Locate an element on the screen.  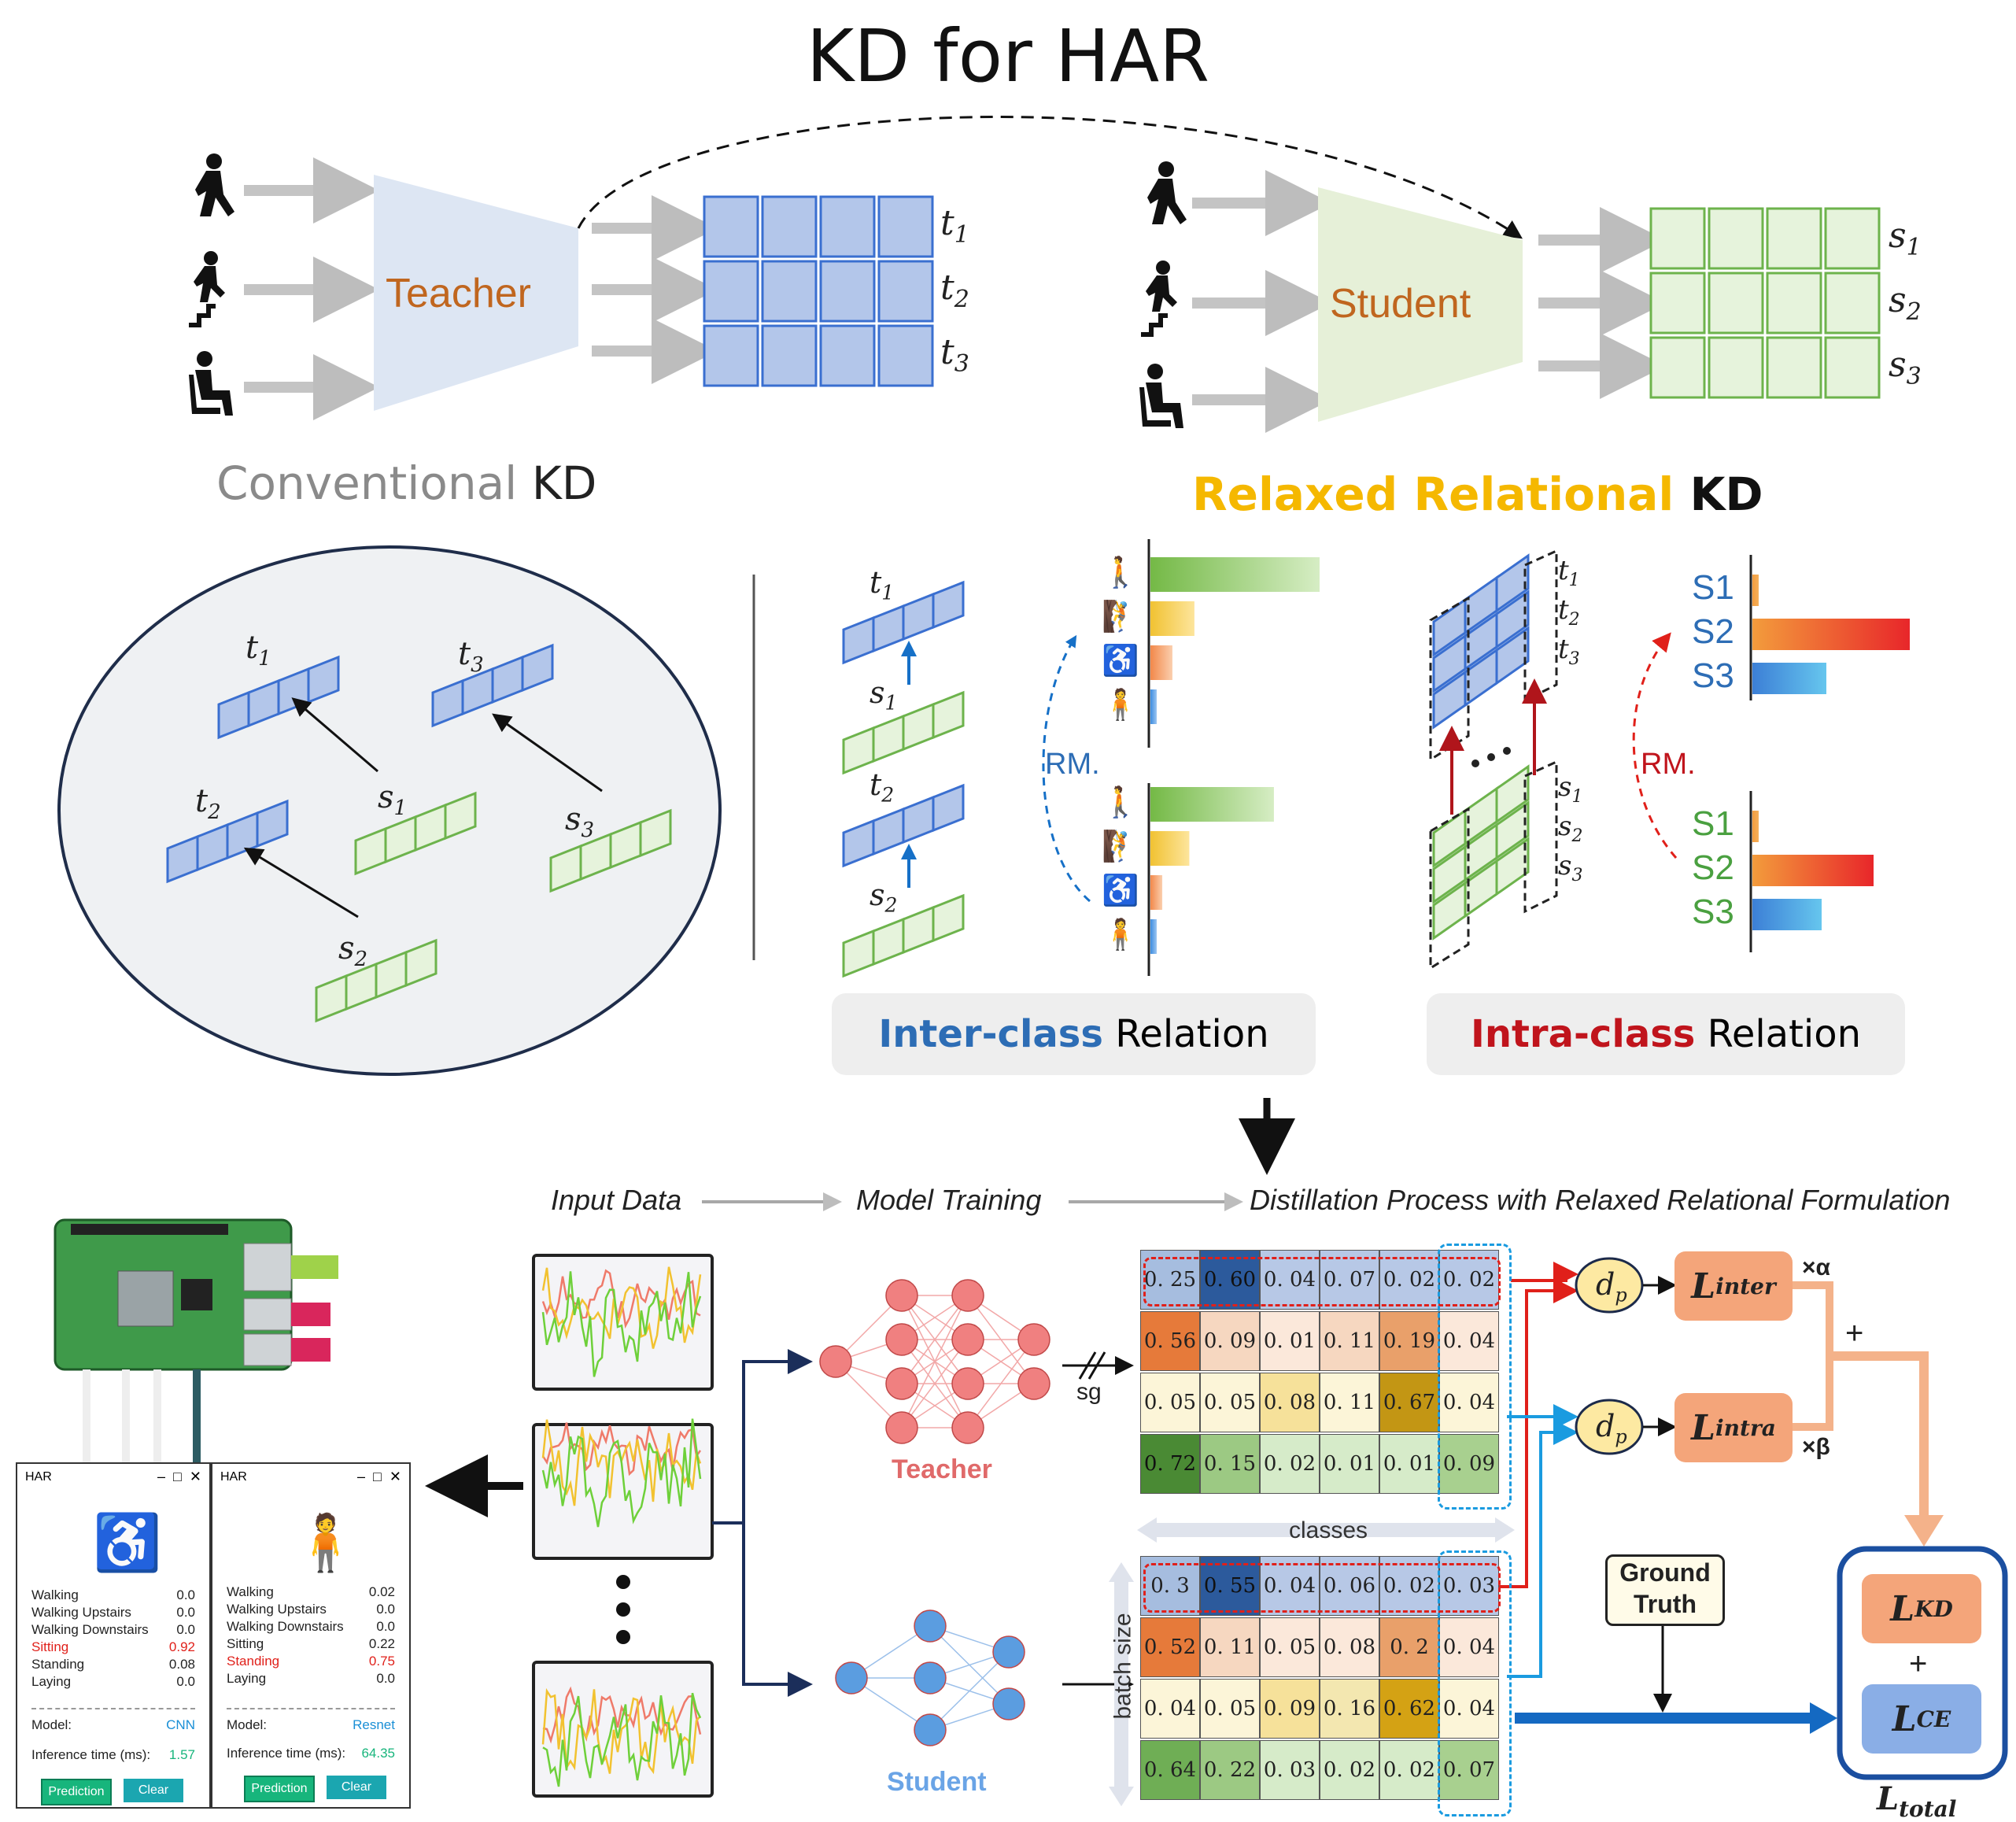
teacher-trapezoid is located at coordinates (476, 293).